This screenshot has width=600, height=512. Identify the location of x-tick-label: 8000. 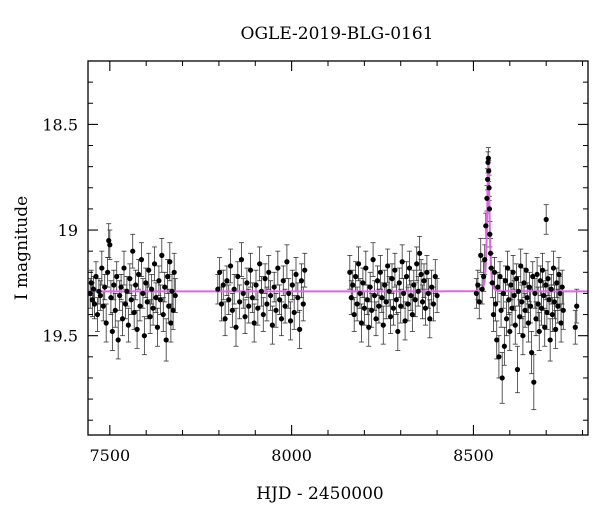
(291, 455).